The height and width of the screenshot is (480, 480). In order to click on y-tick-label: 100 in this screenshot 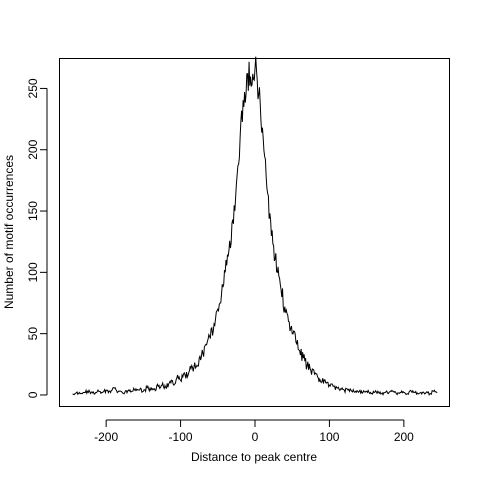, I will do `click(33, 272)`.